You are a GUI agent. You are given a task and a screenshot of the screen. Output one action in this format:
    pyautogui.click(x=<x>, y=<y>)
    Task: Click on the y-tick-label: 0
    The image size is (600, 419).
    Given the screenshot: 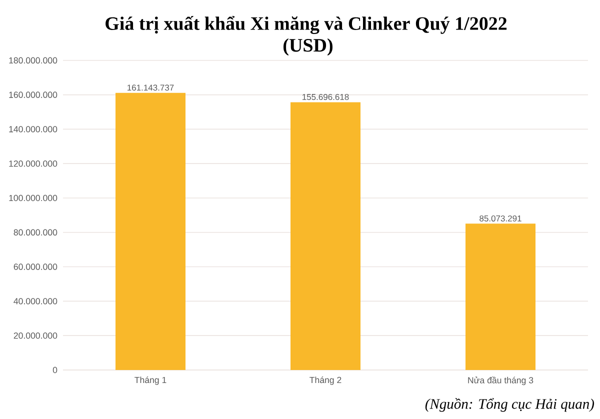 What is the action you would take?
    pyautogui.click(x=55, y=370)
    